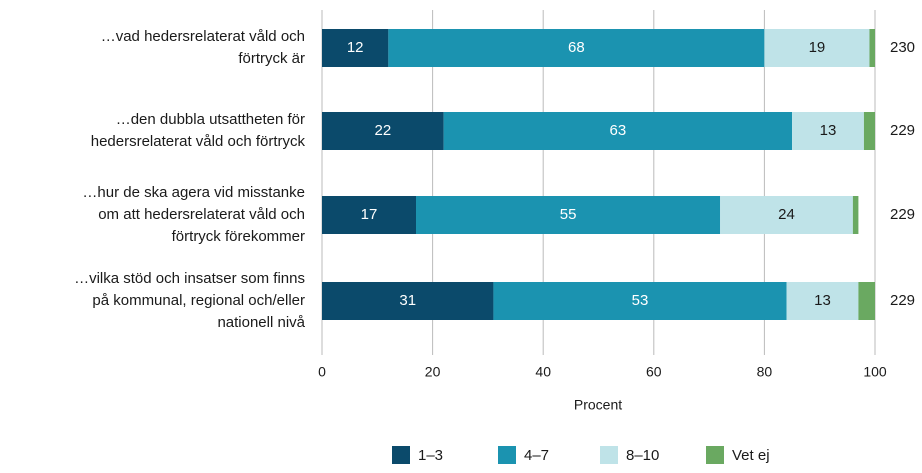  Describe the element at coordinates (765, 372) in the screenshot. I see `x-tick-label: 80` at that location.